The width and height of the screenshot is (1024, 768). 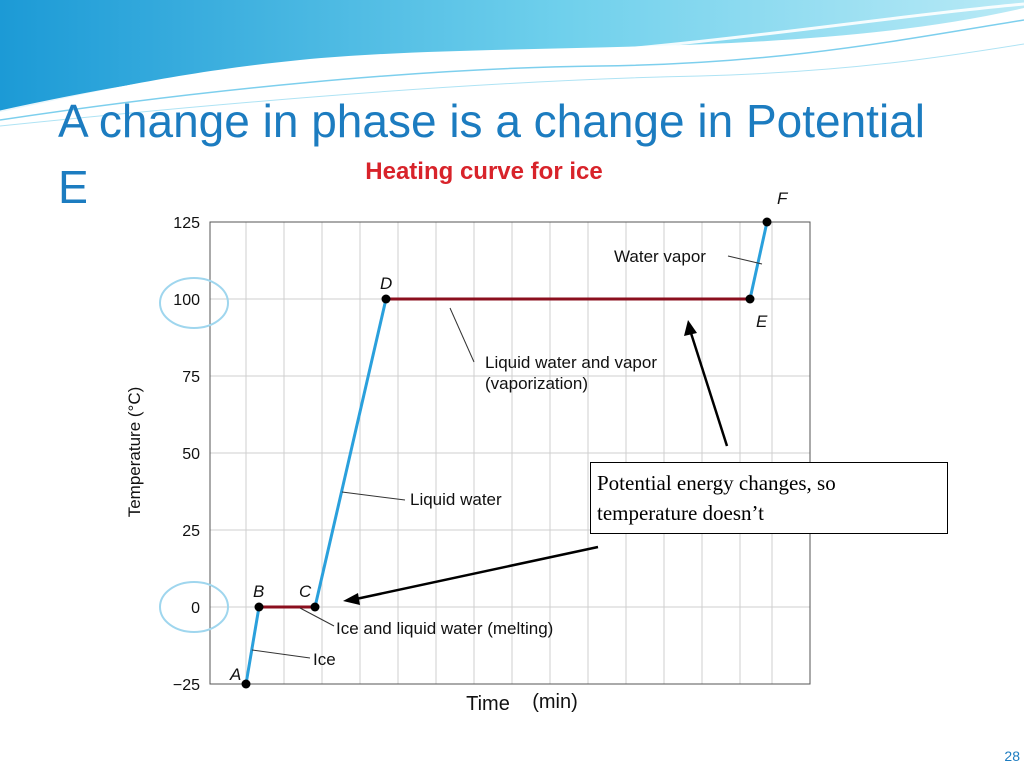 I want to click on callout-line-1: Potential energy changes, so, so click(x=716, y=483).